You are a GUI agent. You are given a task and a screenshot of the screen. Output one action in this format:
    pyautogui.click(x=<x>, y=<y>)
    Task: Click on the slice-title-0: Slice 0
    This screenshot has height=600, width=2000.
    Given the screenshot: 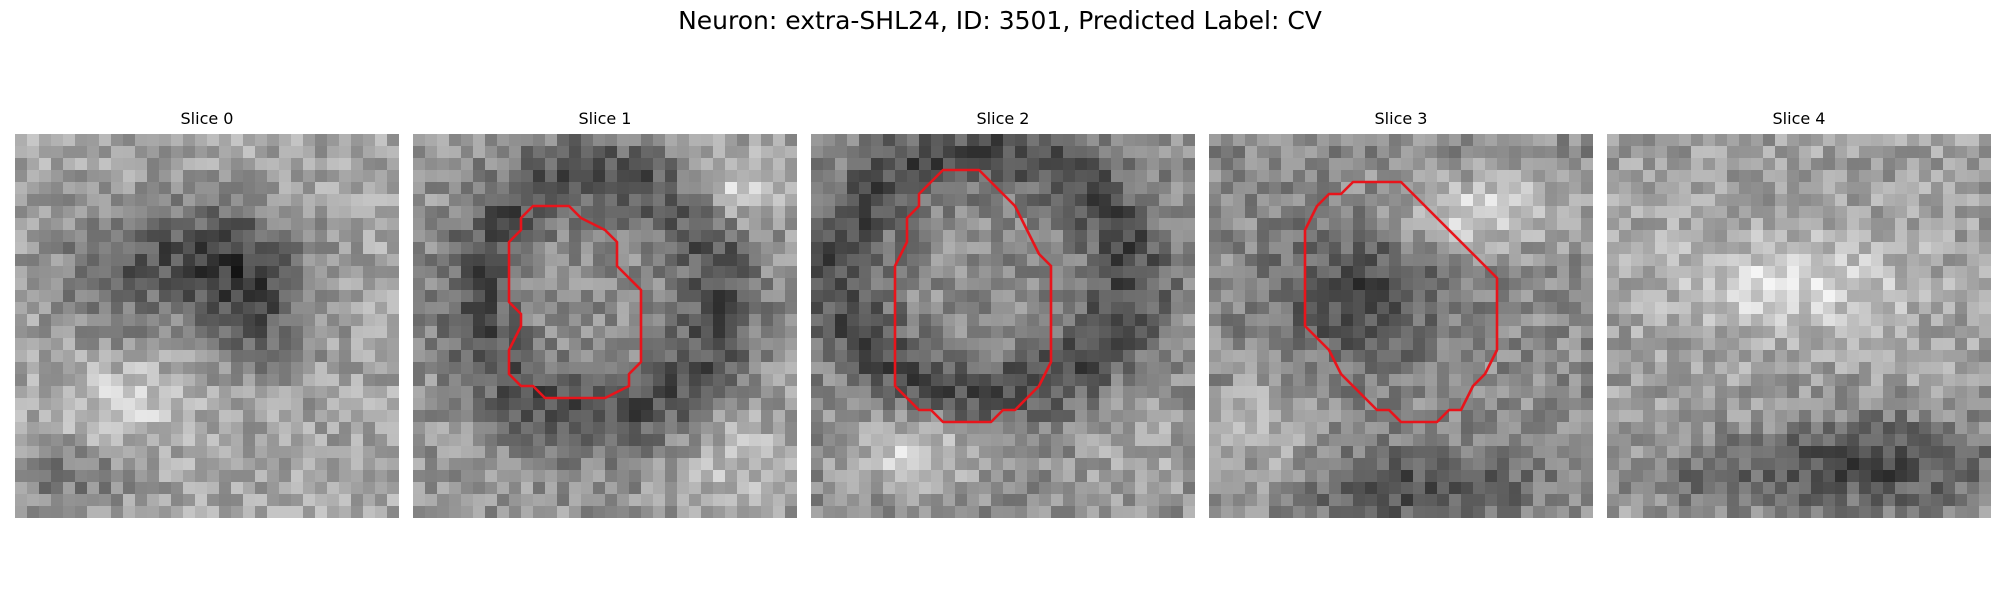 What is the action you would take?
    pyautogui.click(x=207, y=118)
    